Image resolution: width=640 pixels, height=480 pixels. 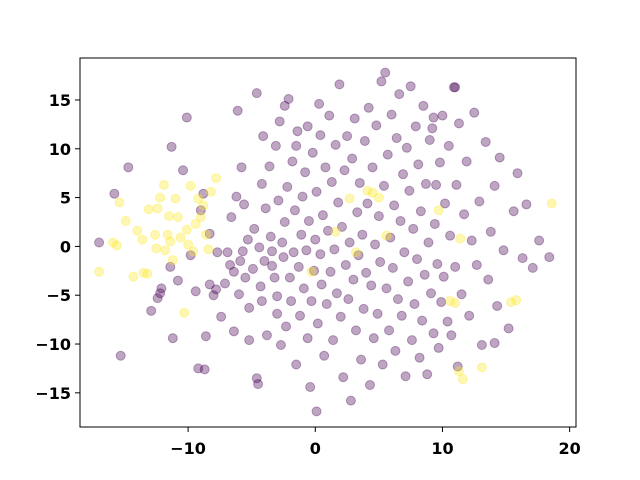 What do you see at coordinates (65, 198) in the screenshot?
I see `y-tick-label: 5` at bounding box center [65, 198].